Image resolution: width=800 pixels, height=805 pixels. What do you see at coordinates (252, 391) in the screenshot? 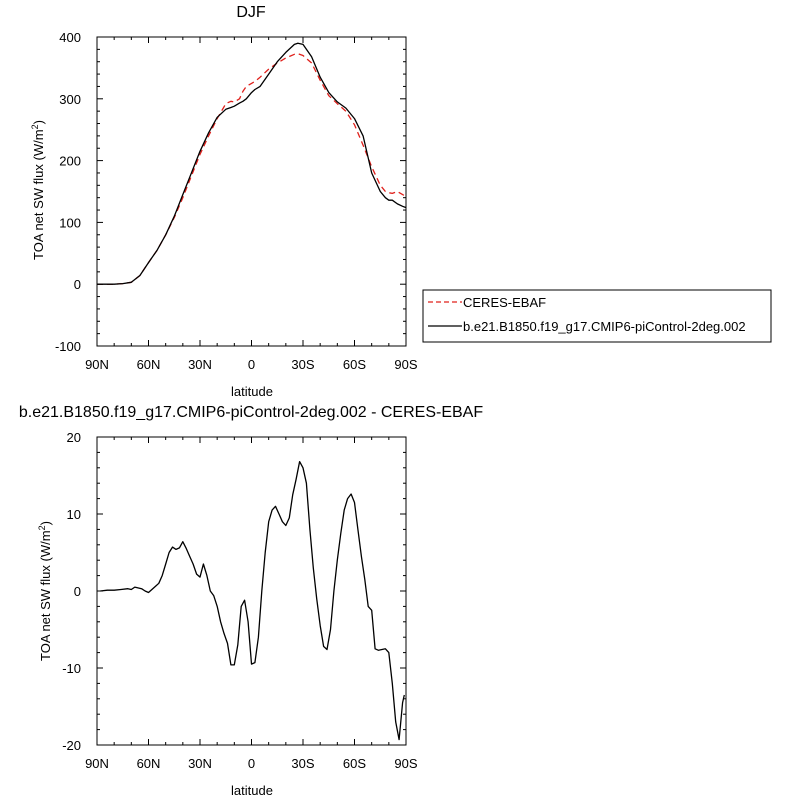
I see `panel1-x-axis-label: latitude` at bounding box center [252, 391].